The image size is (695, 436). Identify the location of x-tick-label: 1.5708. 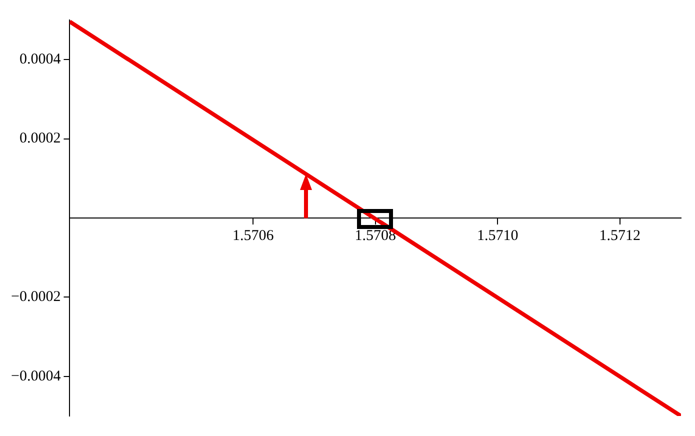
(375, 236).